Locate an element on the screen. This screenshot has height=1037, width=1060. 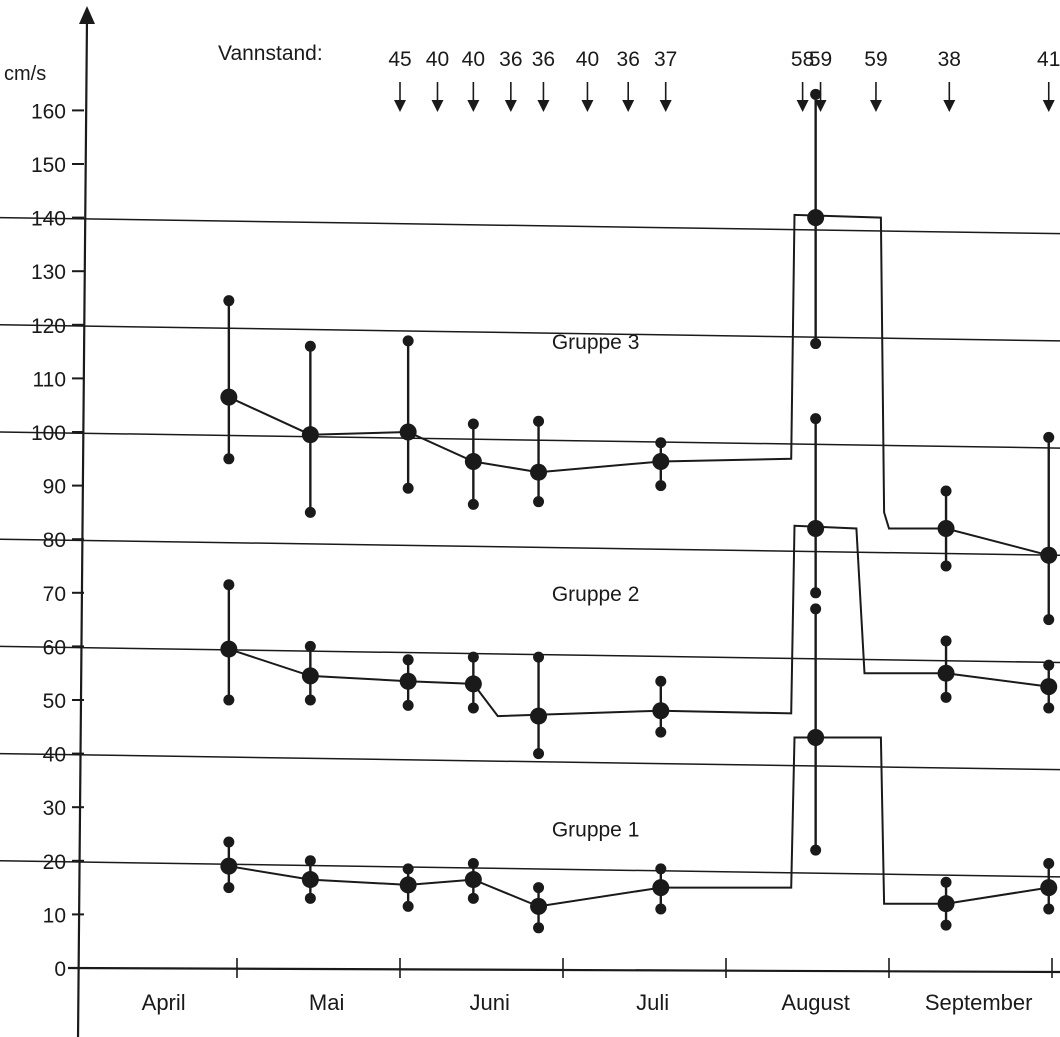
y-tick-label: 90 is located at coordinates (54, 487).